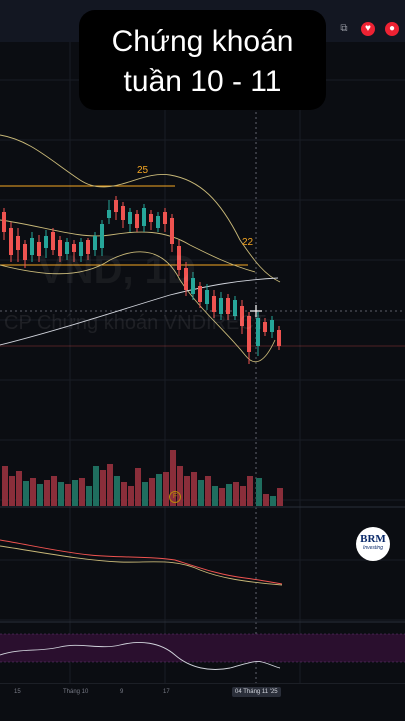 This screenshot has width=405, height=721. Describe the element at coordinates (202, 81) in the screenshot. I see `title-line-2: tuần 10 - 11` at that location.